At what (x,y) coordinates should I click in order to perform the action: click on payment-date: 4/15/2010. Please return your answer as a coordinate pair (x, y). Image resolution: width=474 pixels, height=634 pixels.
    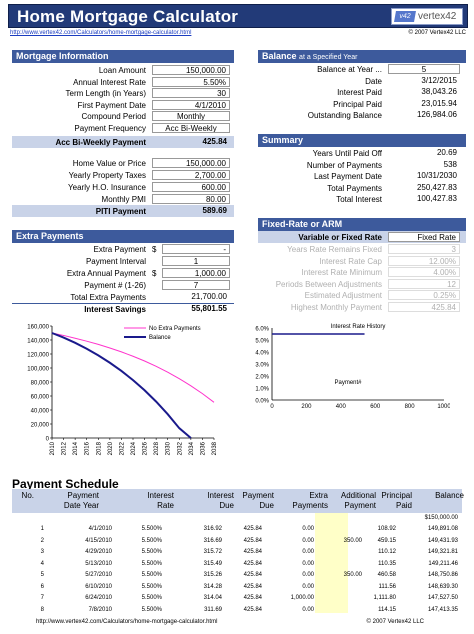
    Looking at the image, I should click on (98, 540).